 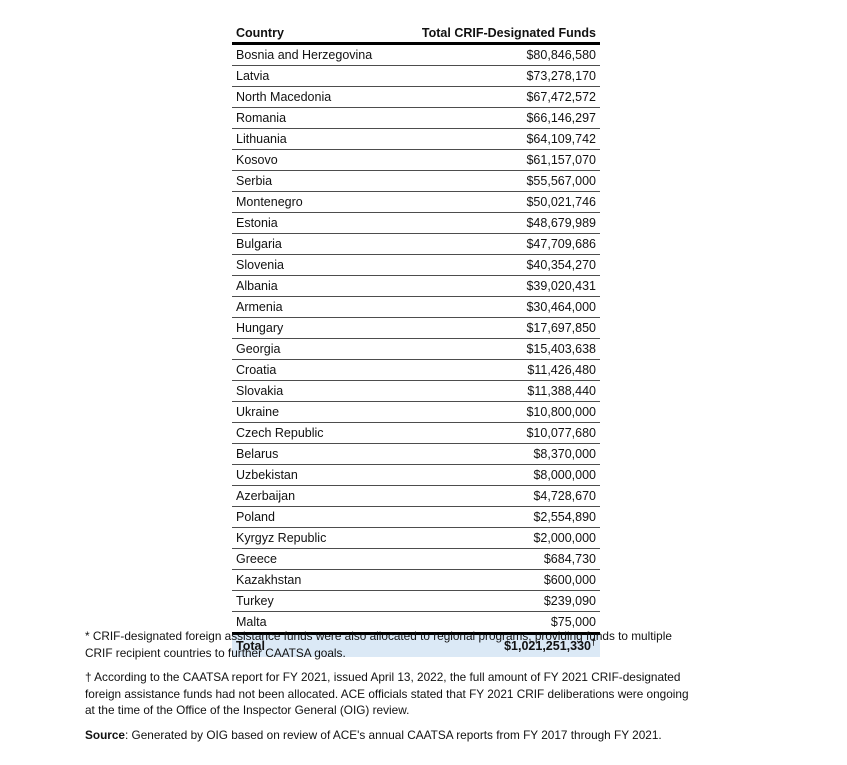 I want to click on country-cell: Turkey, so click(x=313, y=601).